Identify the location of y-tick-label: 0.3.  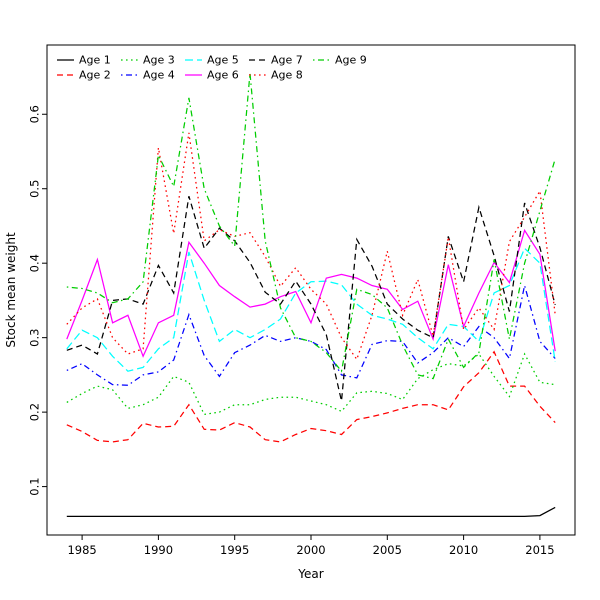
(35, 338).